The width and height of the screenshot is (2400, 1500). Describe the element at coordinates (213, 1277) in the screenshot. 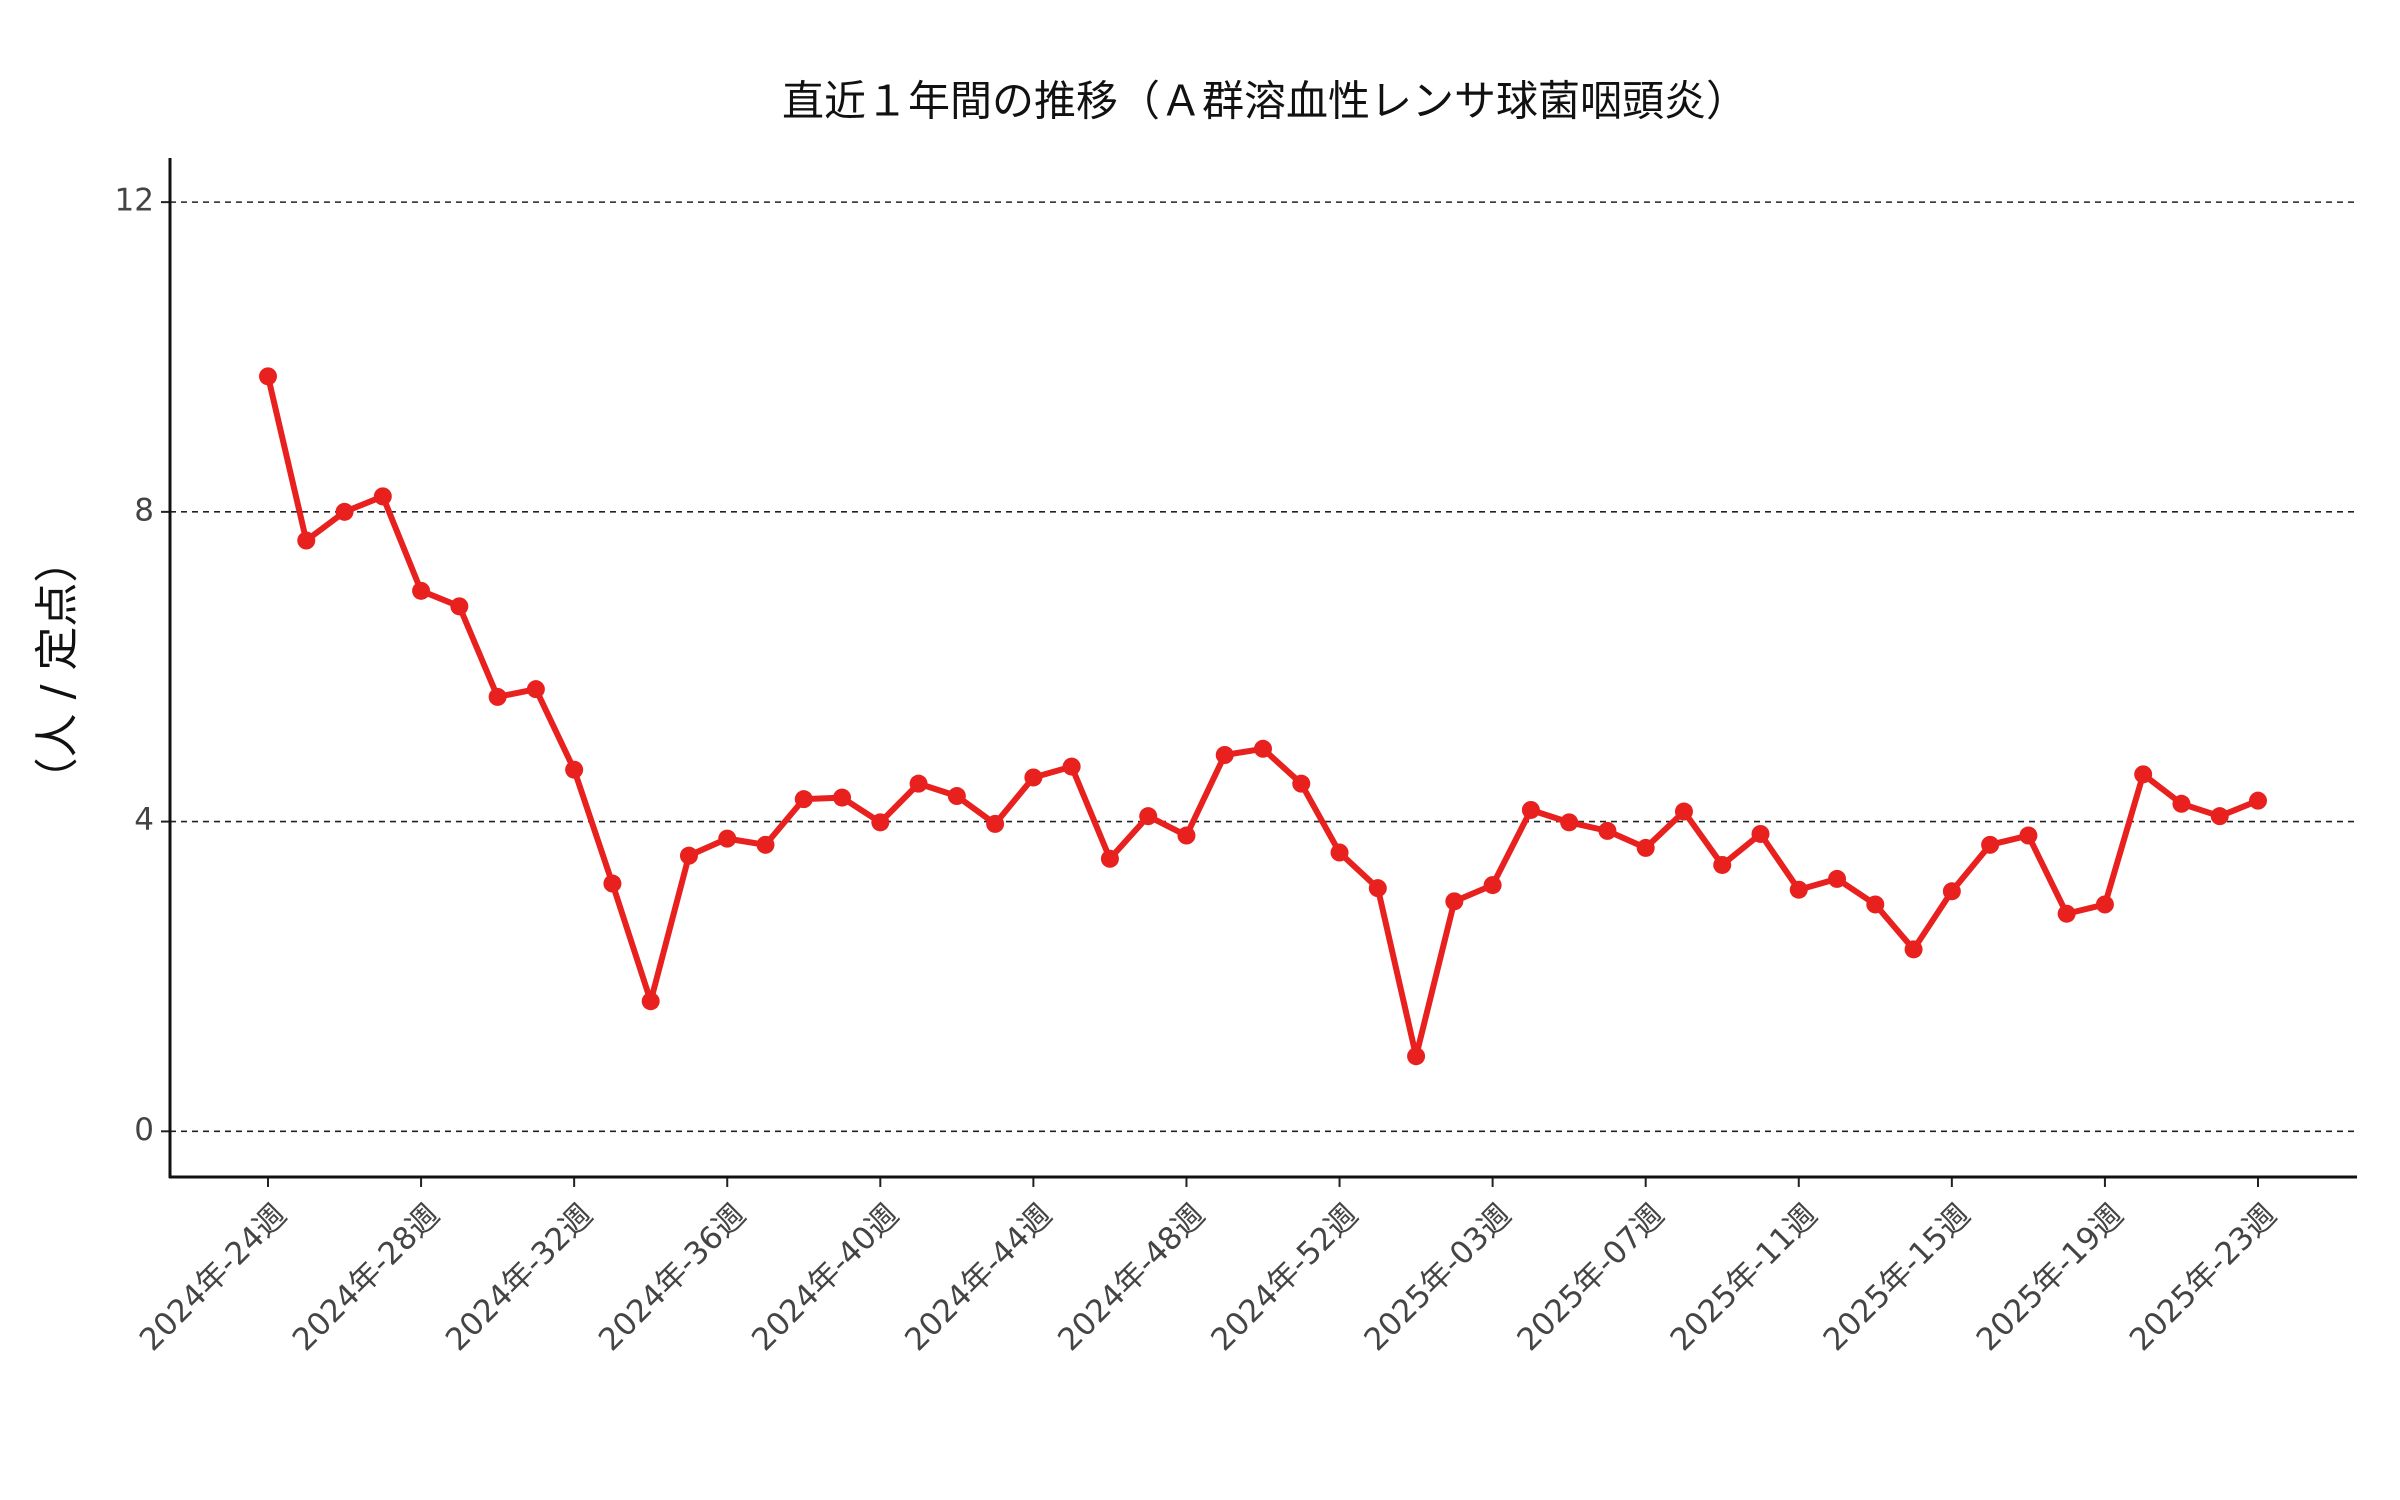

I see `x-tick-label: 2024年-24週` at that location.